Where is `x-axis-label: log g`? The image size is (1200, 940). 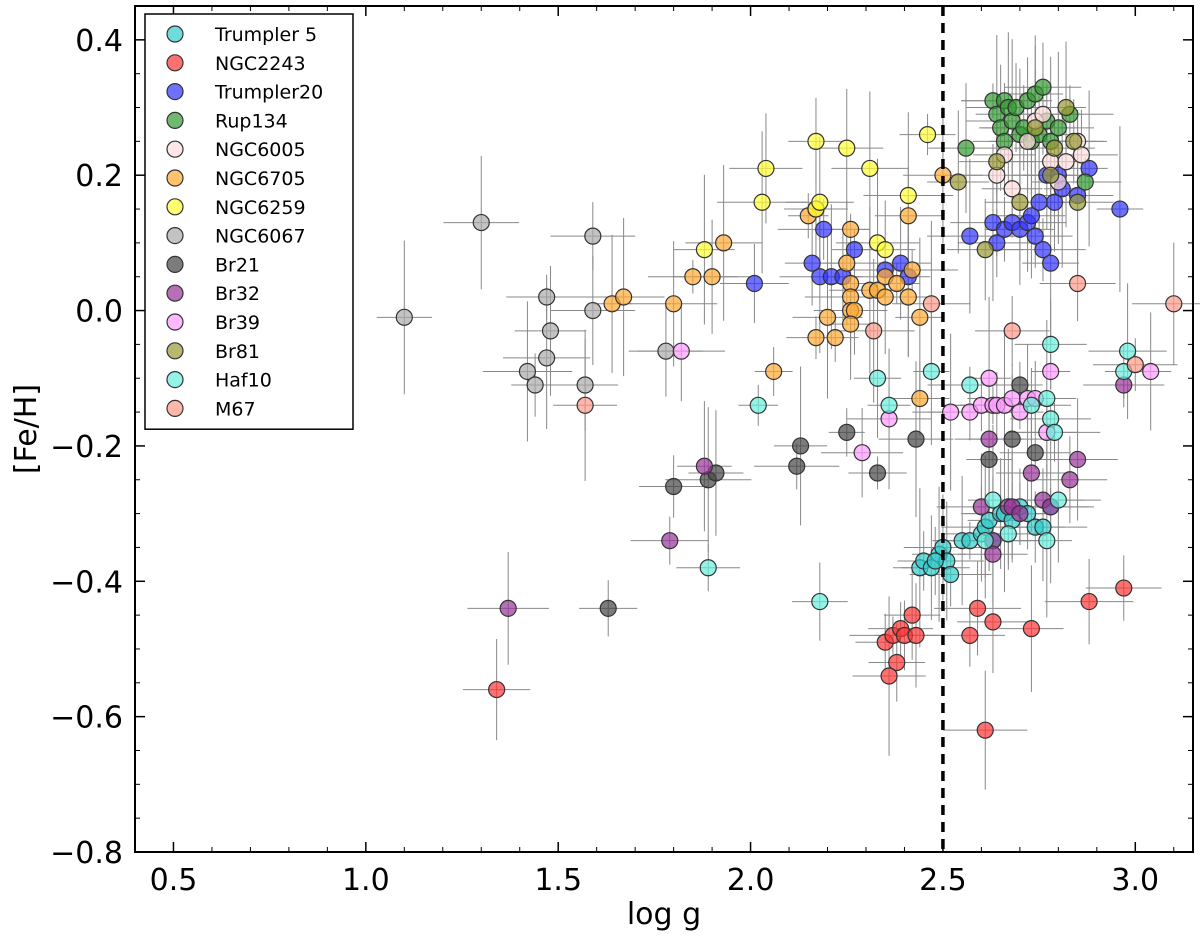
x-axis-label: log g is located at coordinates (664, 914).